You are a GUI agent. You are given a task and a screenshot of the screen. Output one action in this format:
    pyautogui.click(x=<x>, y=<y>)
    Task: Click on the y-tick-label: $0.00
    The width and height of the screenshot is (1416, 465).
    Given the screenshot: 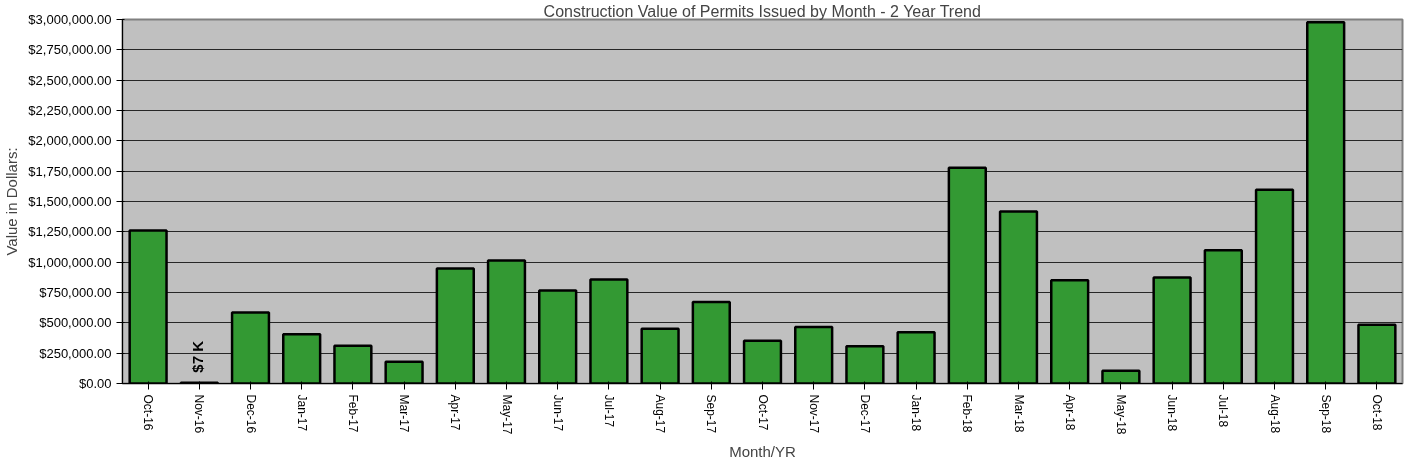 What is the action you would take?
    pyautogui.click(x=95, y=383)
    